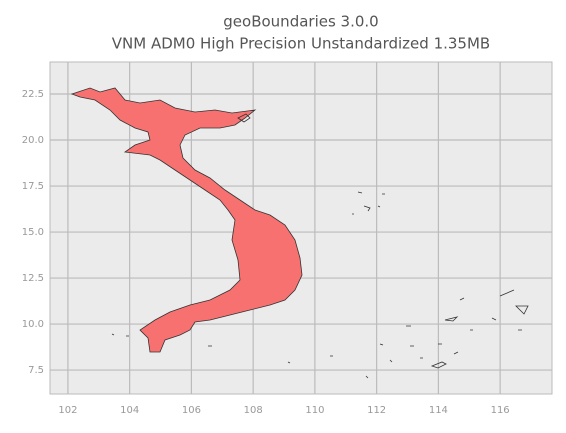 Image resolution: width=566 pixels, height=433 pixels. Describe the element at coordinates (33, 140) in the screenshot. I see `y-tick-label: 20.0` at that location.